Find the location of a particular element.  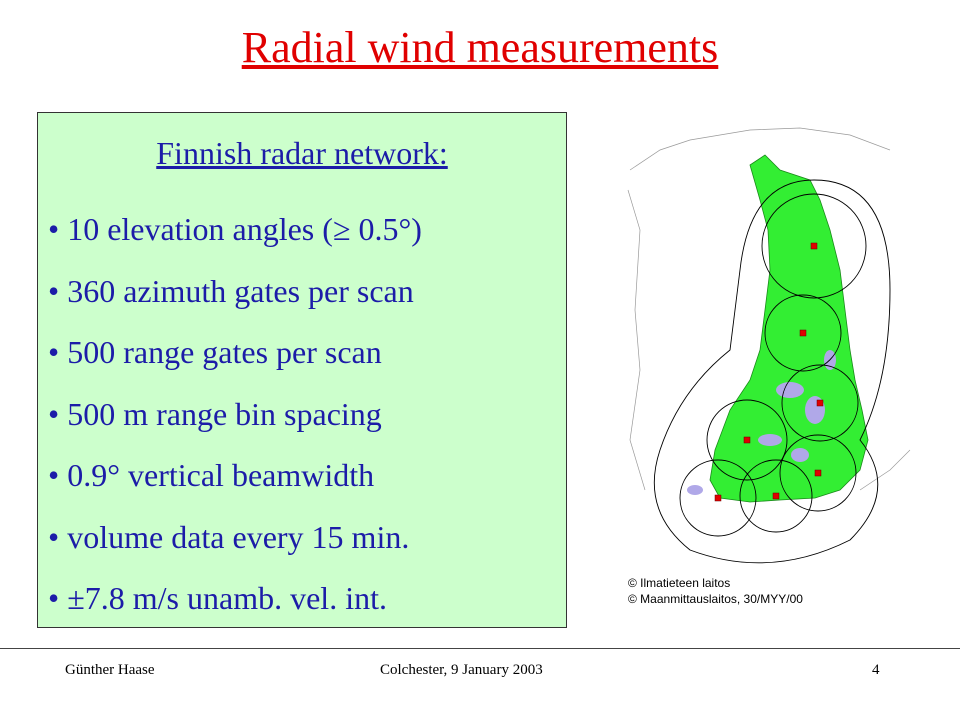

footer-event: Colchester, 9 January 2003 is located at coordinates (461, 670).